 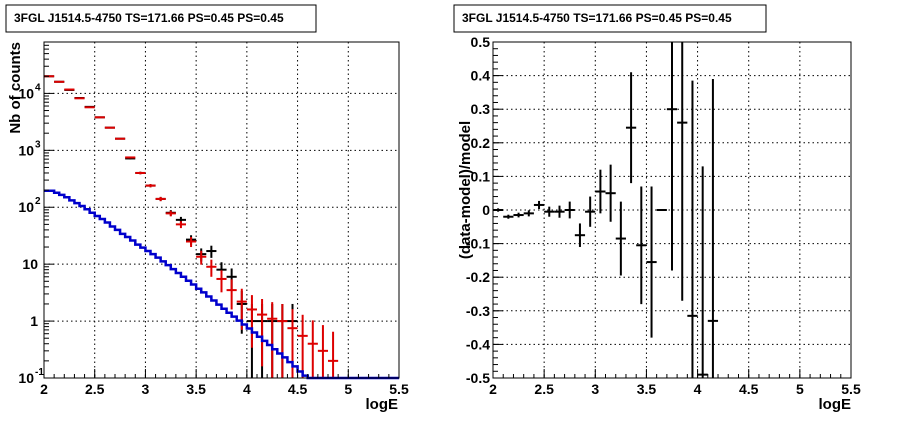 I want to click on y-tick-exponent: 2, so click(x=38, y=201).